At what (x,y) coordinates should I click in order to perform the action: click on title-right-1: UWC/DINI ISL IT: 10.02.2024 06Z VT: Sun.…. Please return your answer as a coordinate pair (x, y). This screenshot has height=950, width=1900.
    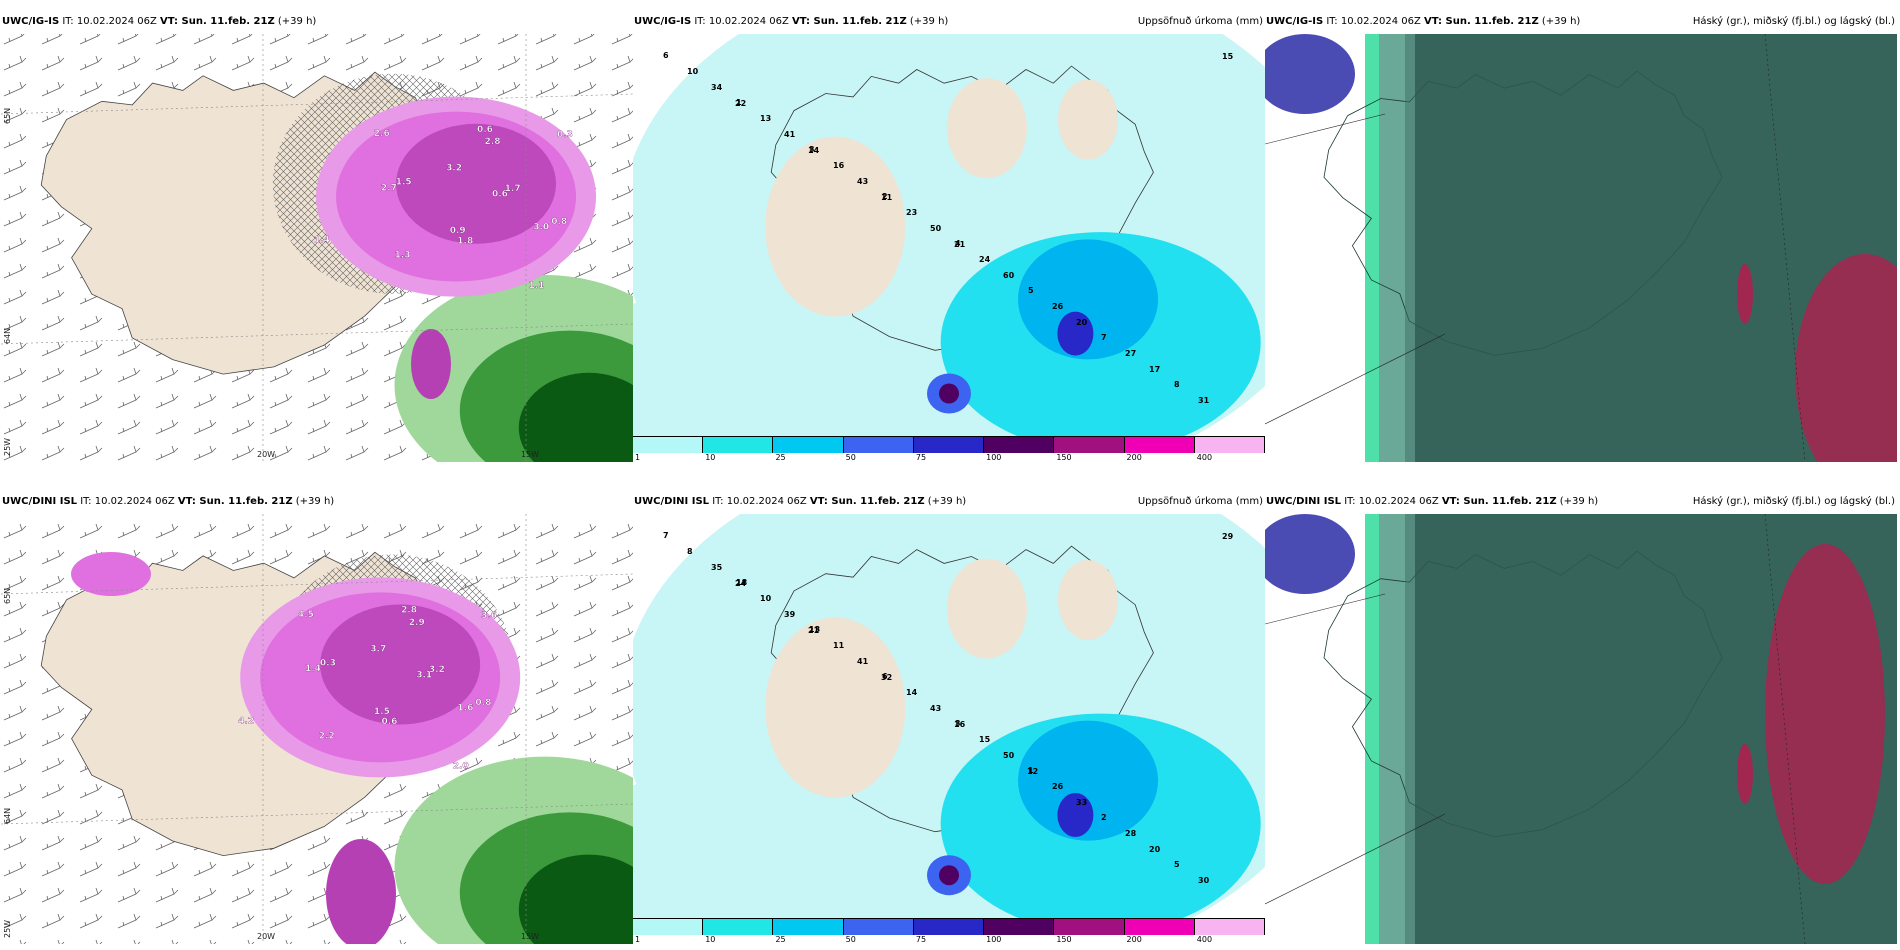
    Looking at the image, I should click on (1581, 503).